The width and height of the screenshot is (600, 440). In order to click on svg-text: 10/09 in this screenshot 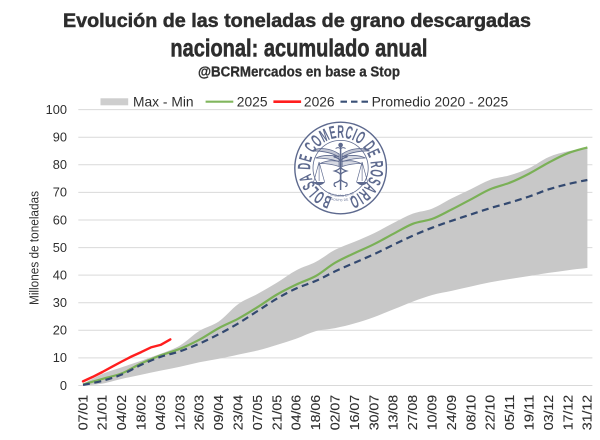, I will do `click(432, 413)`.